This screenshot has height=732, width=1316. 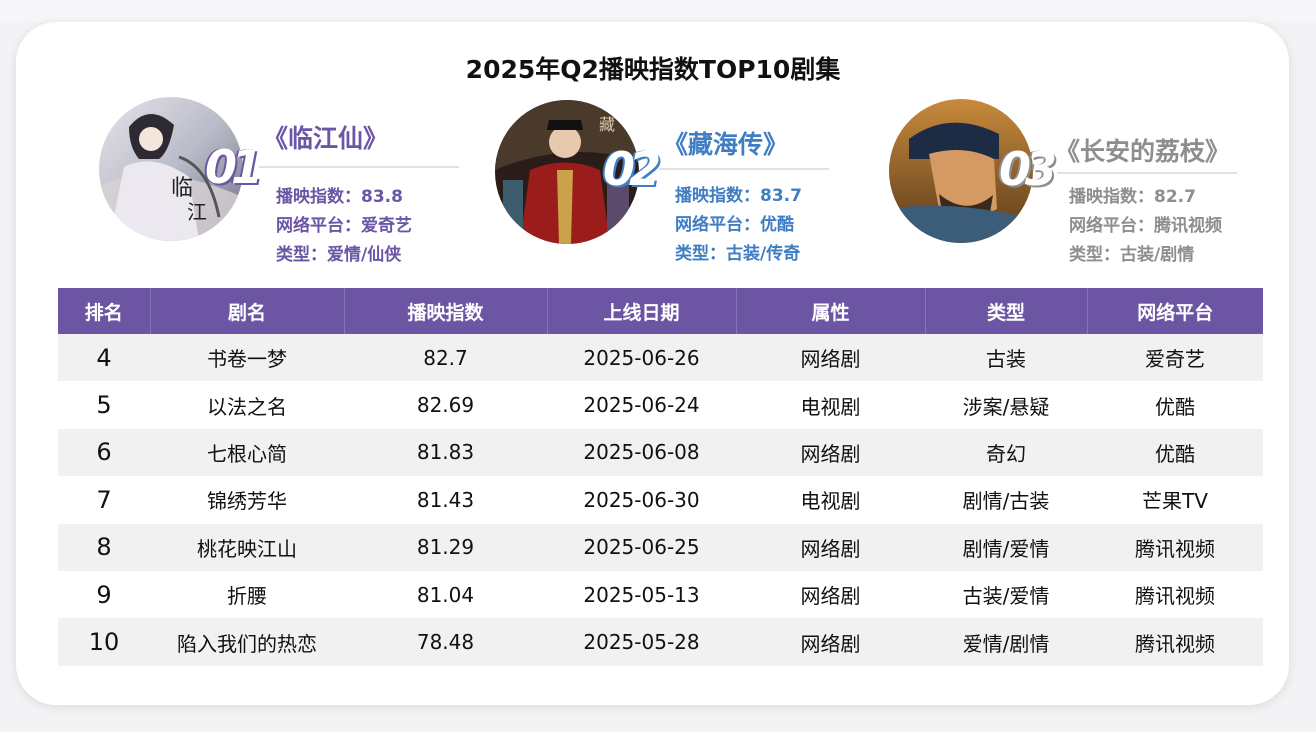 What do you see at coordinates (104, 594) in the screenshot?
I see `rank-cell: 9` at bounding box center [104, 594].